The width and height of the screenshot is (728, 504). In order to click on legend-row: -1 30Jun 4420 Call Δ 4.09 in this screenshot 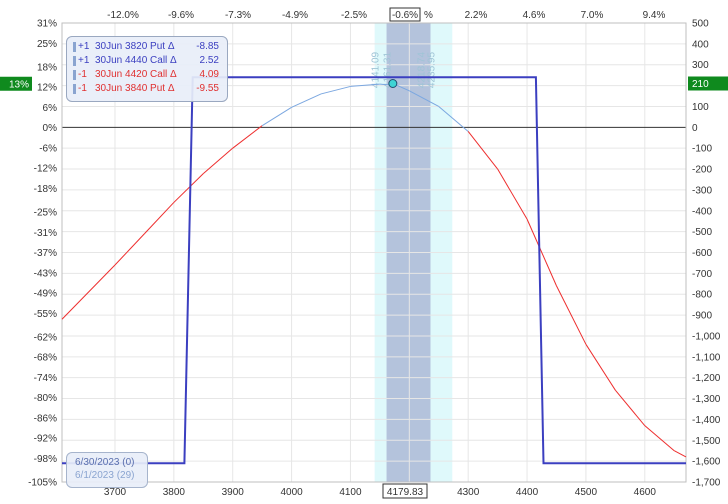, I will do `click(148, 75)`.